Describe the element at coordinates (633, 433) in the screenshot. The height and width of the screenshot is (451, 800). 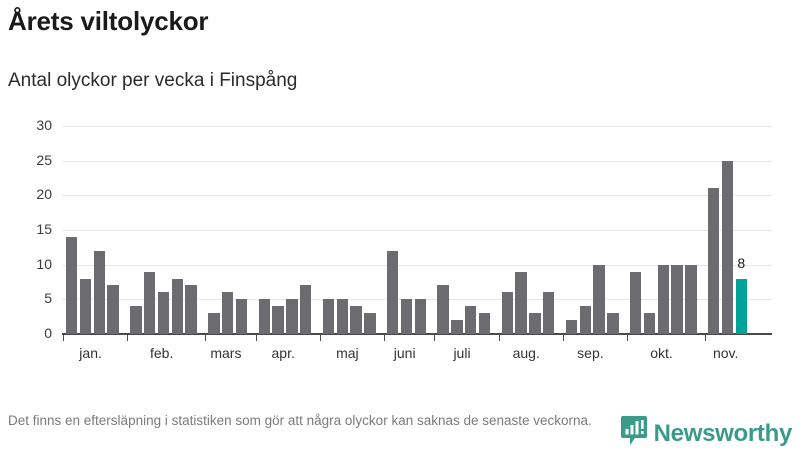
I see `bar-chart-bubble-icon` at that location.